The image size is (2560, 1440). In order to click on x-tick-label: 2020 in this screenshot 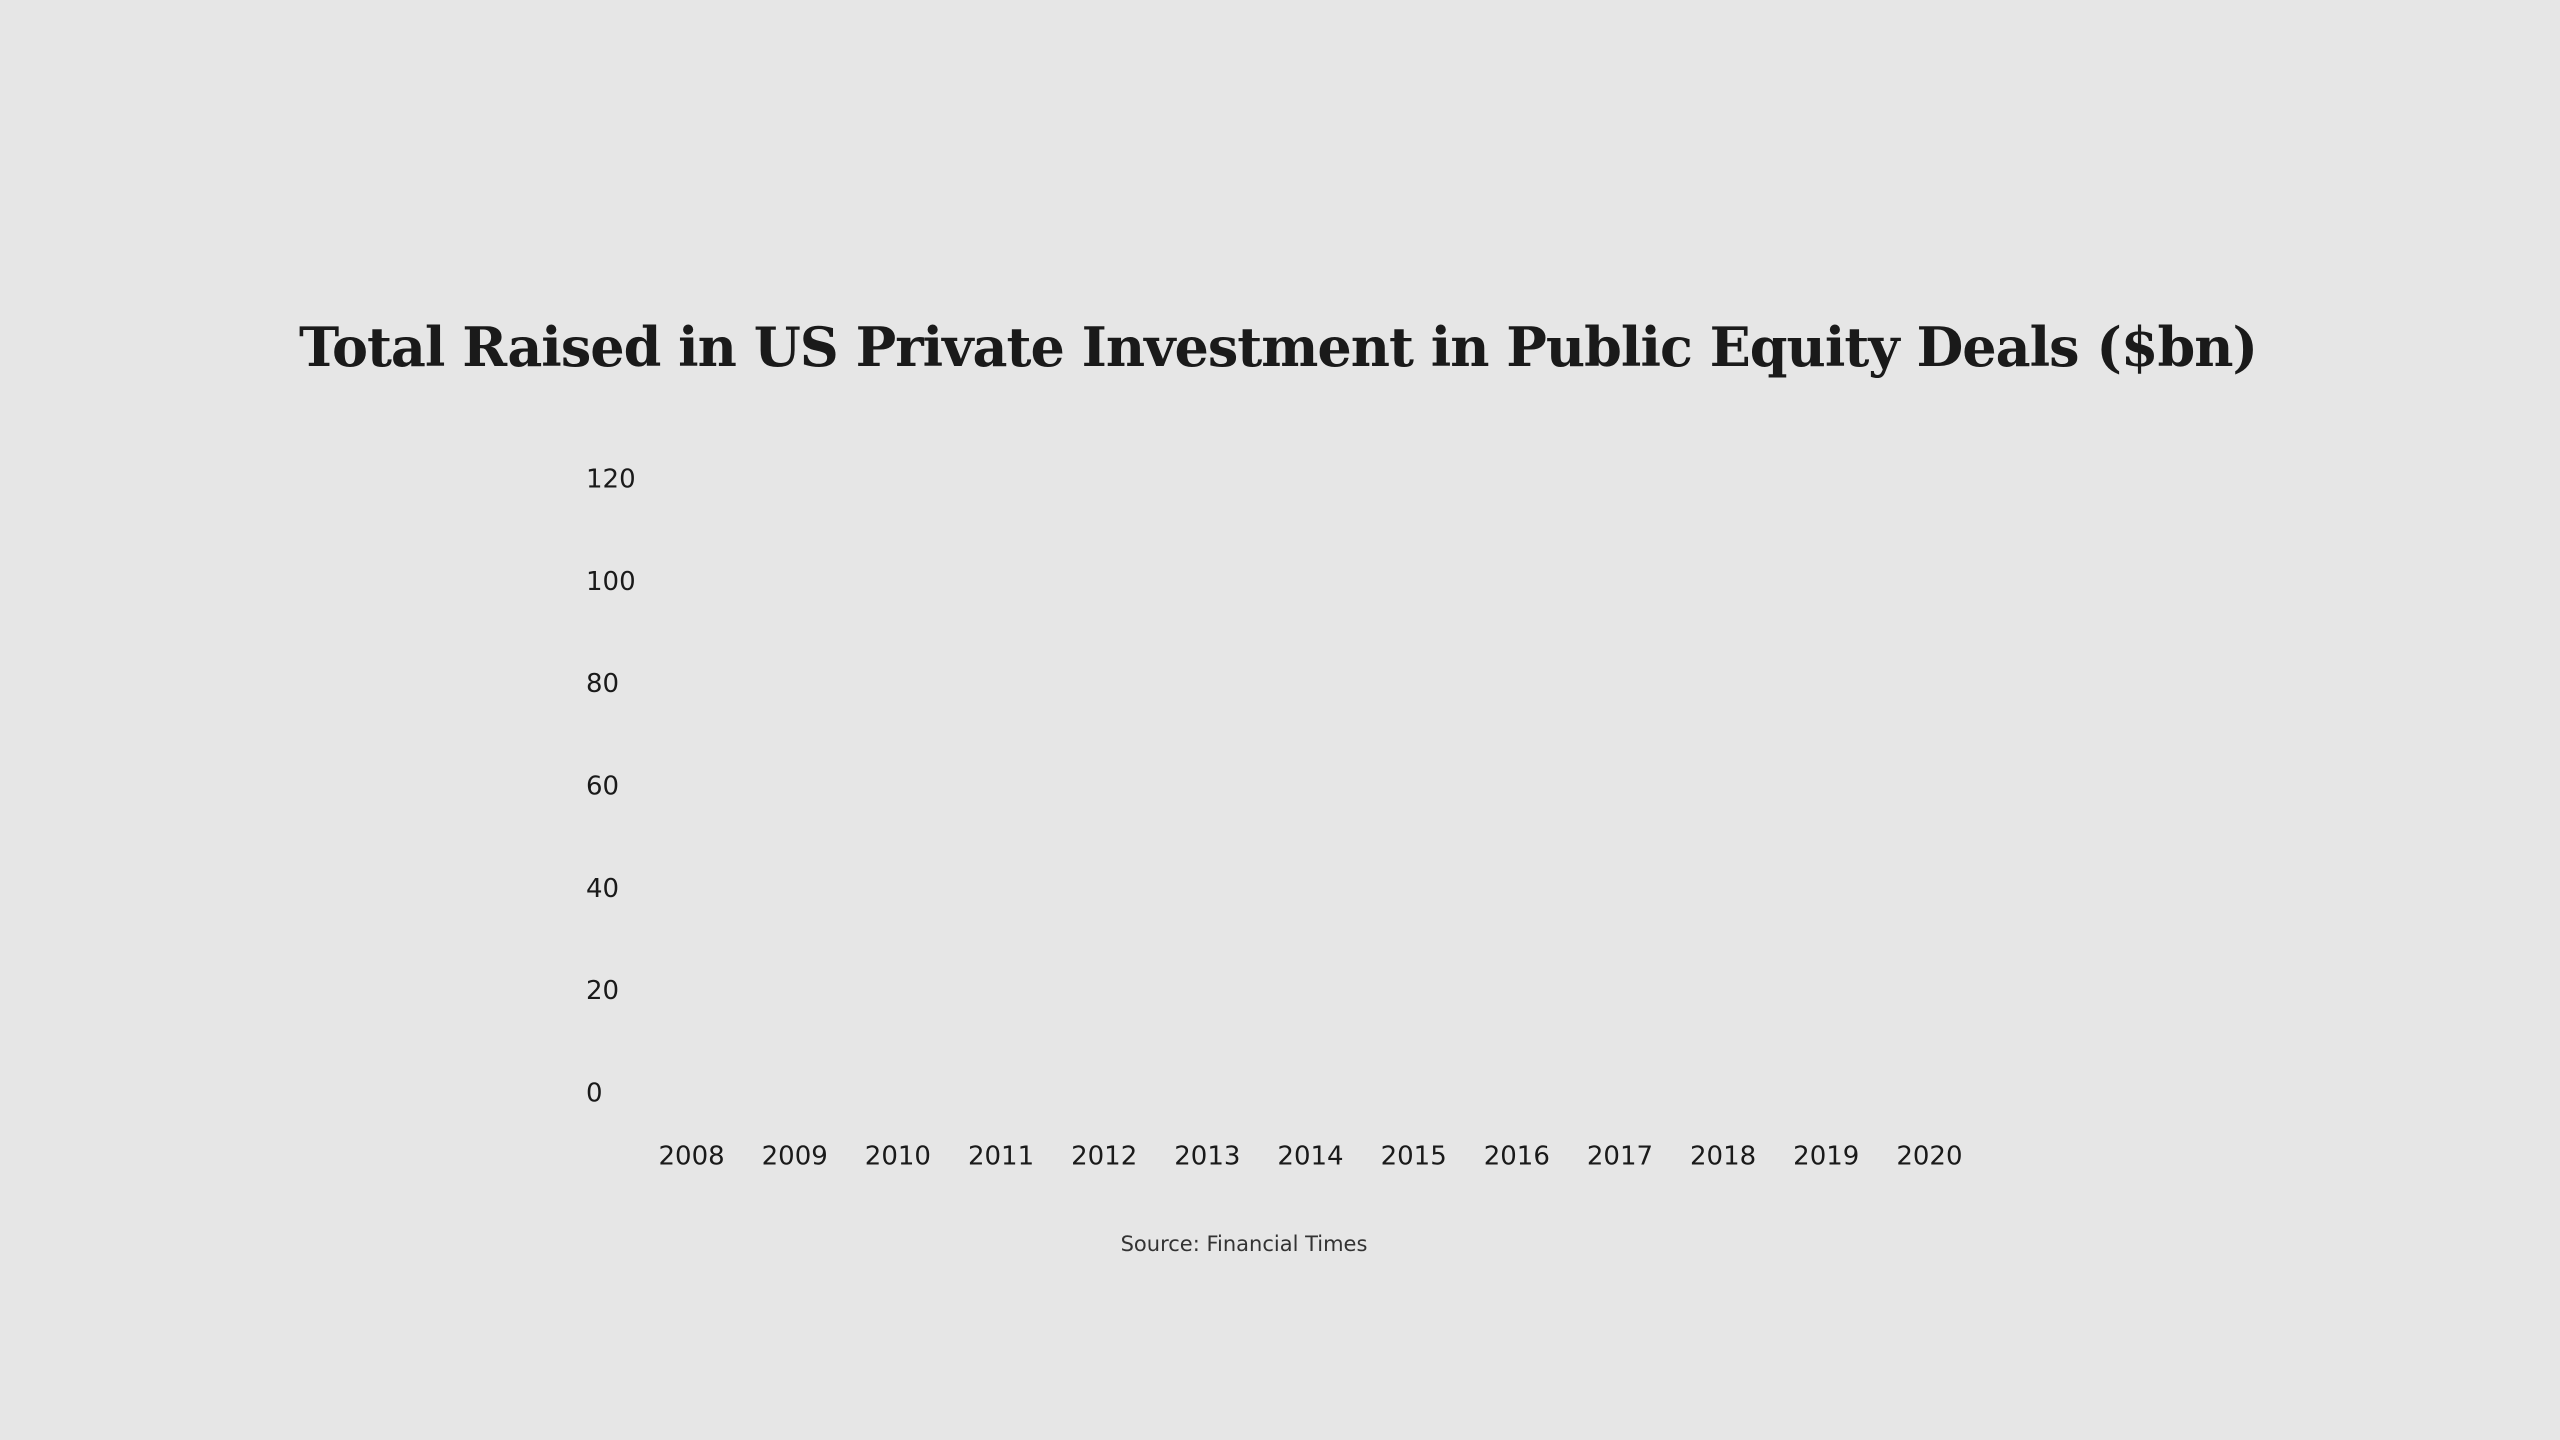, I will do `click(1929, 1157)`.